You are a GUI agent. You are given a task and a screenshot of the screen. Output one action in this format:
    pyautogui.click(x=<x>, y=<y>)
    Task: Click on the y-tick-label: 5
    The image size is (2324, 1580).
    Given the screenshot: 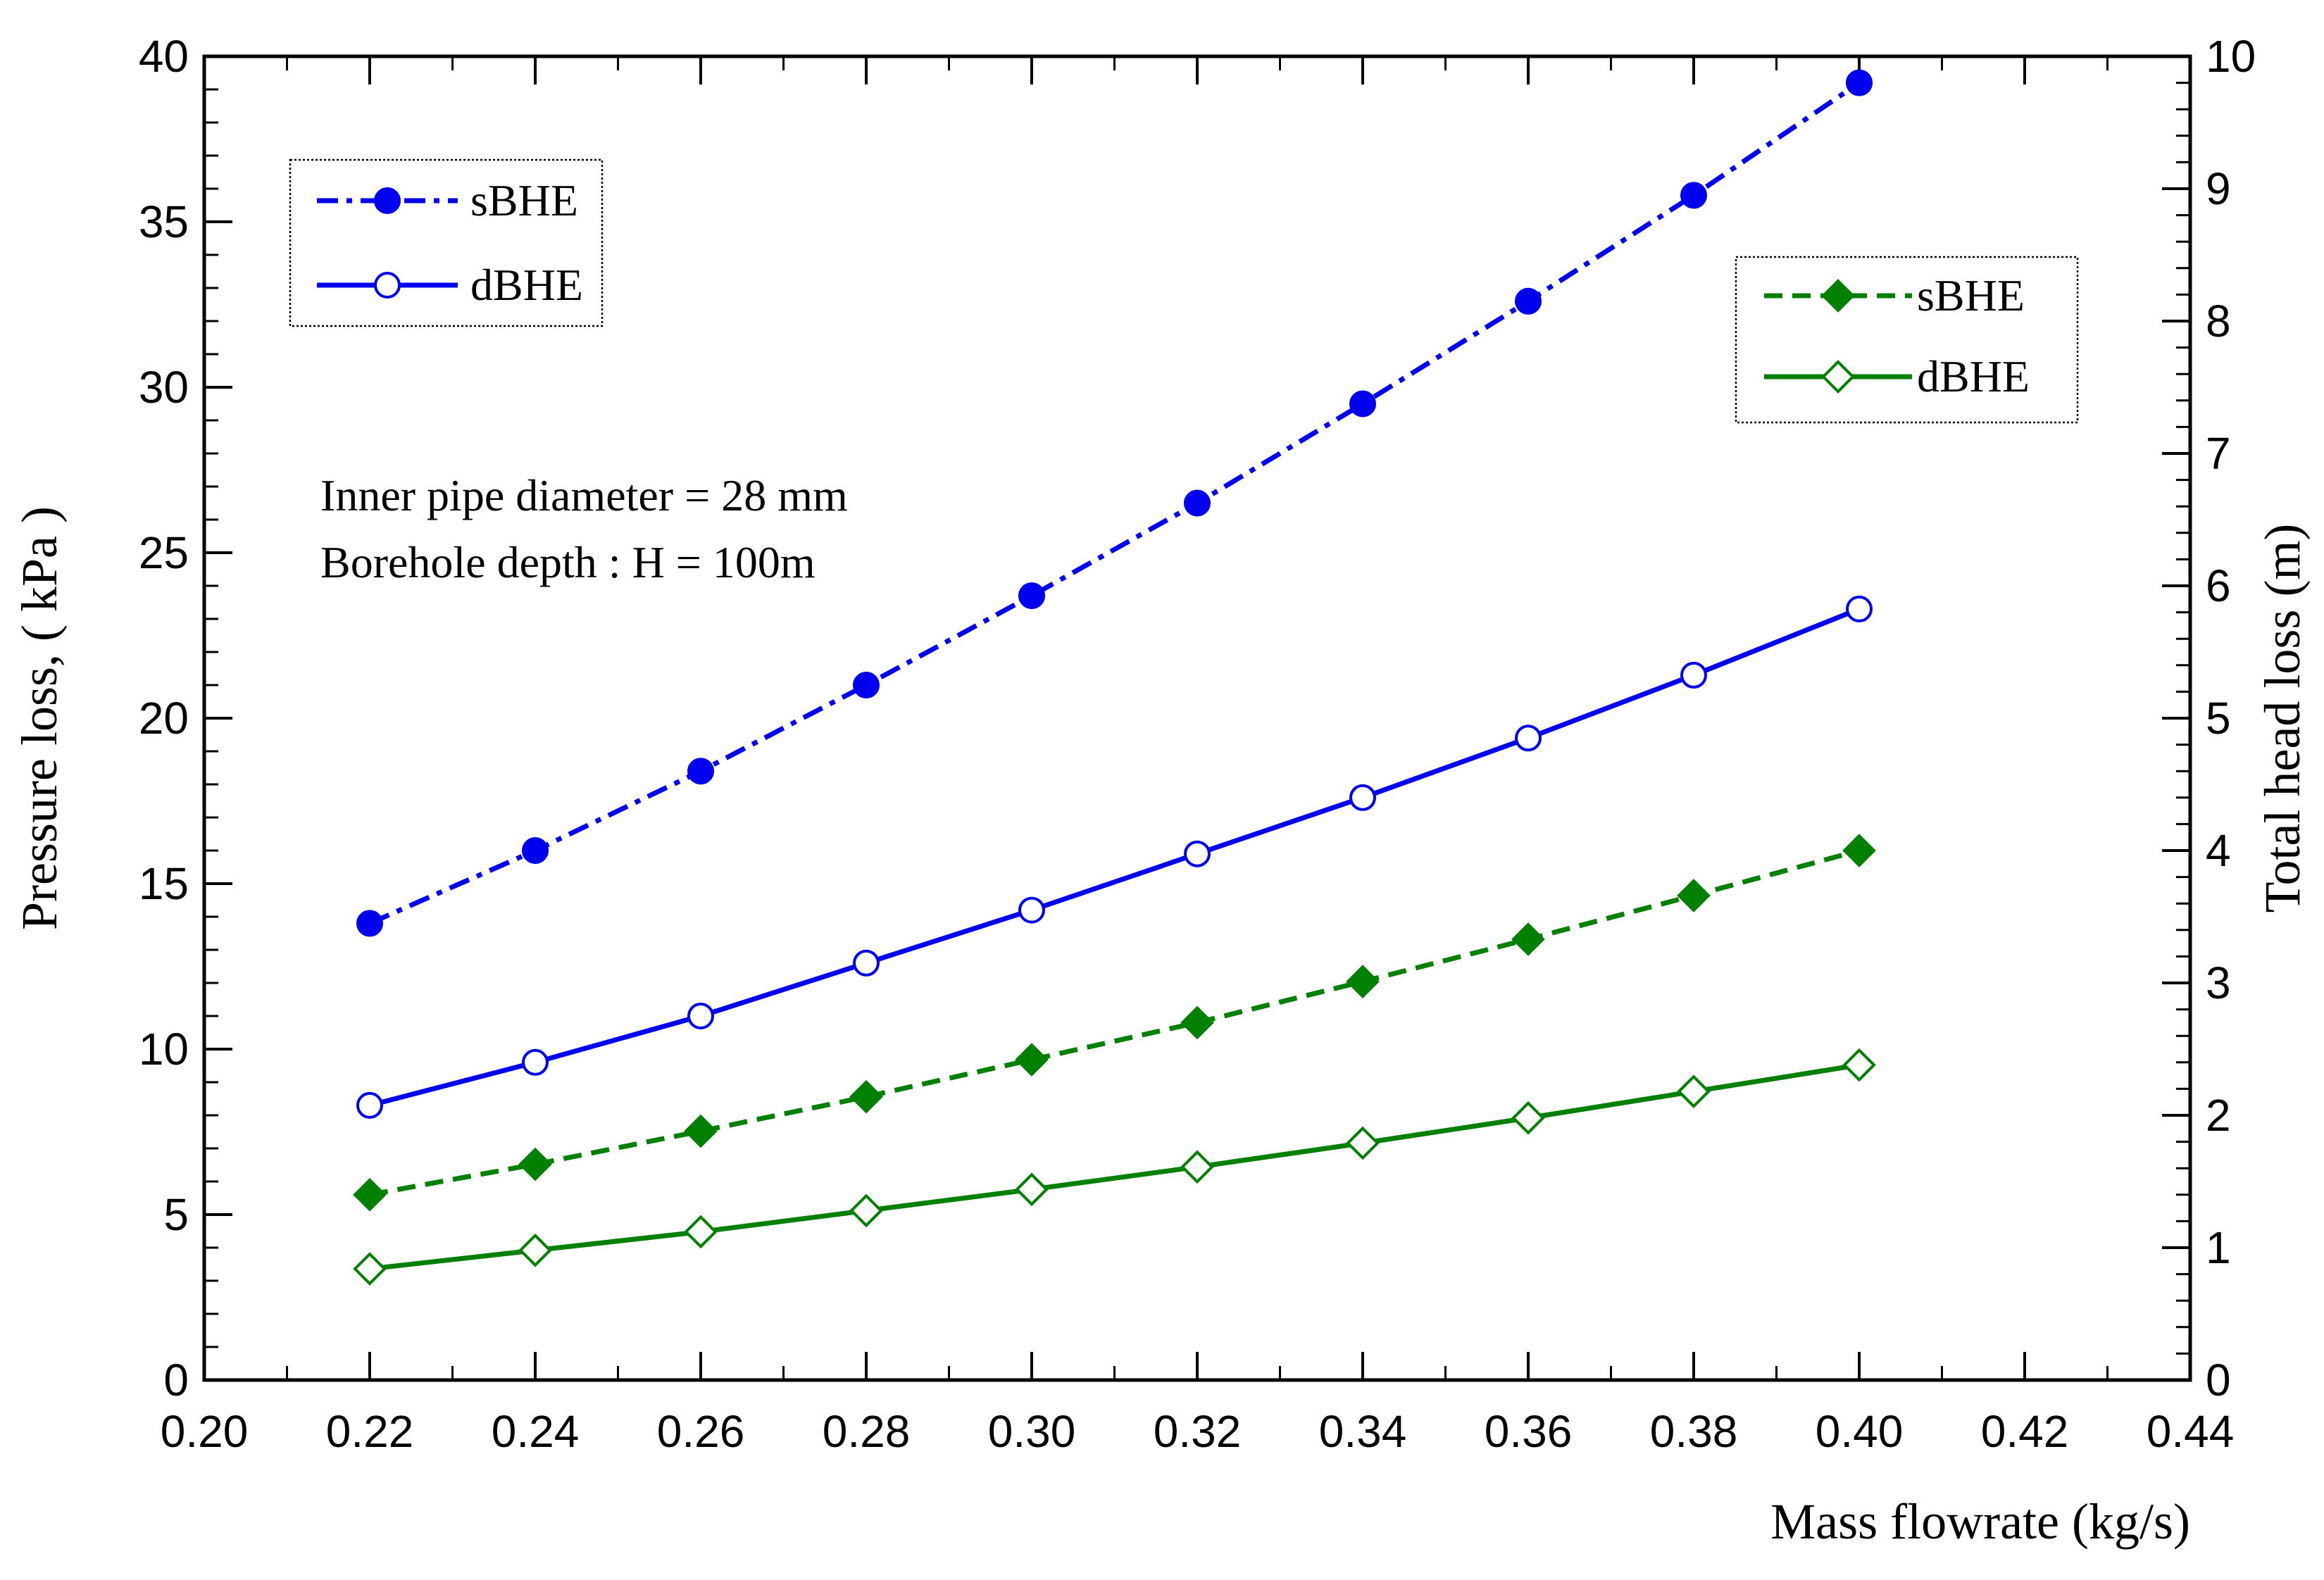 What is the action you would take?
    pyautogui.click(x=176, y=1214)
    